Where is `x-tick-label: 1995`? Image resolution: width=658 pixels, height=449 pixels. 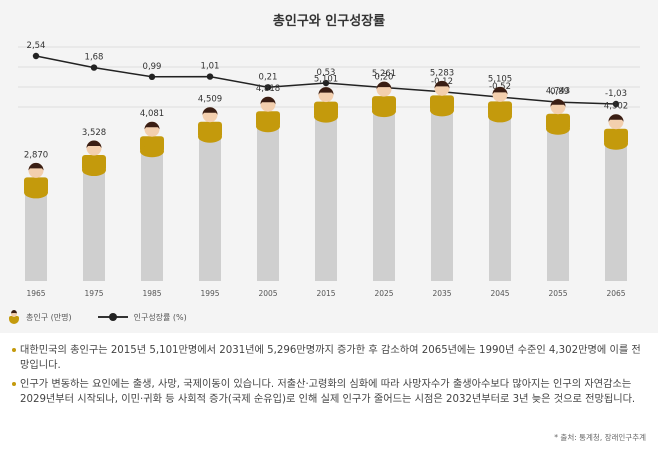
x-tick-label: 1995 is located at coordinates (209, 293).